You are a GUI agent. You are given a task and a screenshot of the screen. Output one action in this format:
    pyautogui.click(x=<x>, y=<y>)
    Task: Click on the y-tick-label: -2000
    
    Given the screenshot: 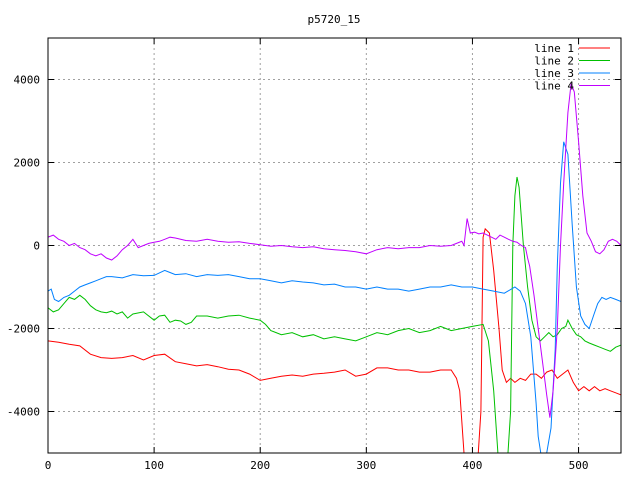 What is the action you would take?
    pyautogui.click(x=23, y=329)
    